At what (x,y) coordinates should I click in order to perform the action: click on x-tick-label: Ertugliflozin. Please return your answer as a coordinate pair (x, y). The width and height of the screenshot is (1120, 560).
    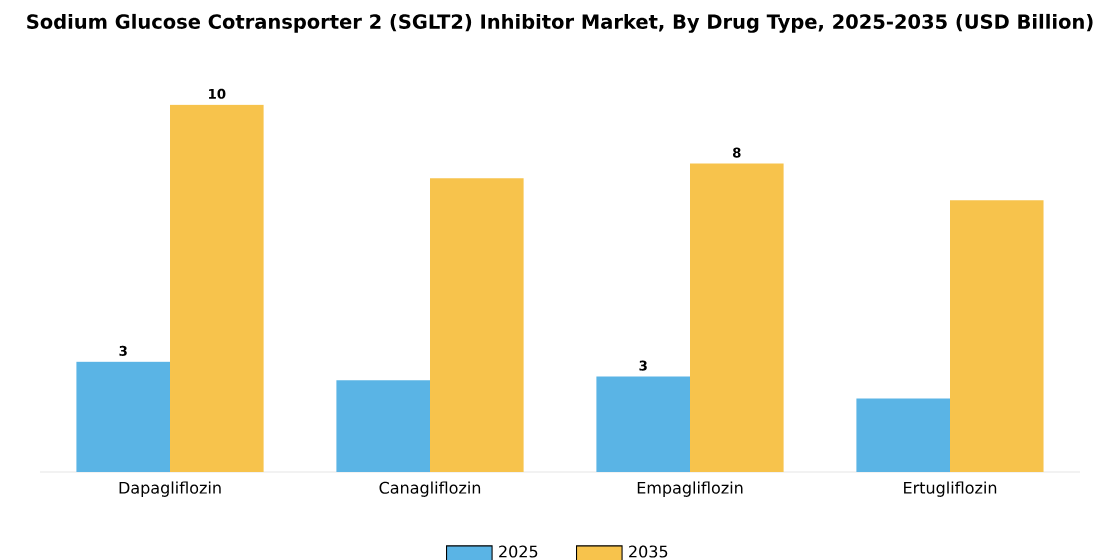
    Looking at the image, I should click on (950, 489).